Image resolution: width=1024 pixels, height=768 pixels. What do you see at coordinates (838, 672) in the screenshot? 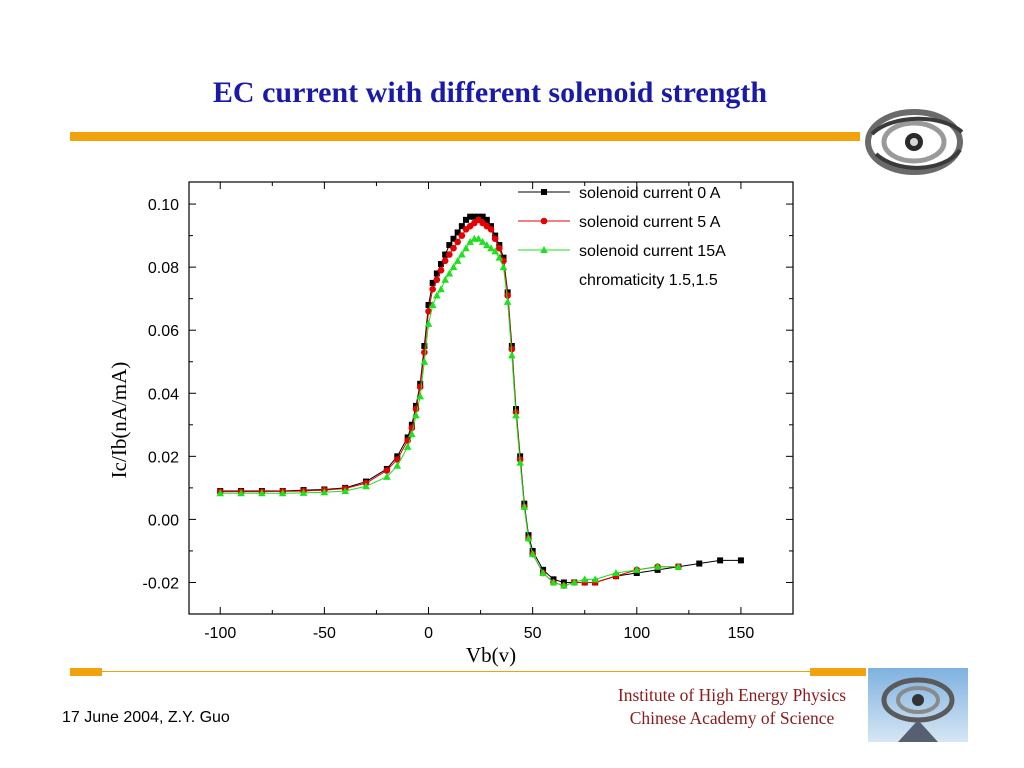
I see `footer-accent-right` at bounding box center [838, 672].